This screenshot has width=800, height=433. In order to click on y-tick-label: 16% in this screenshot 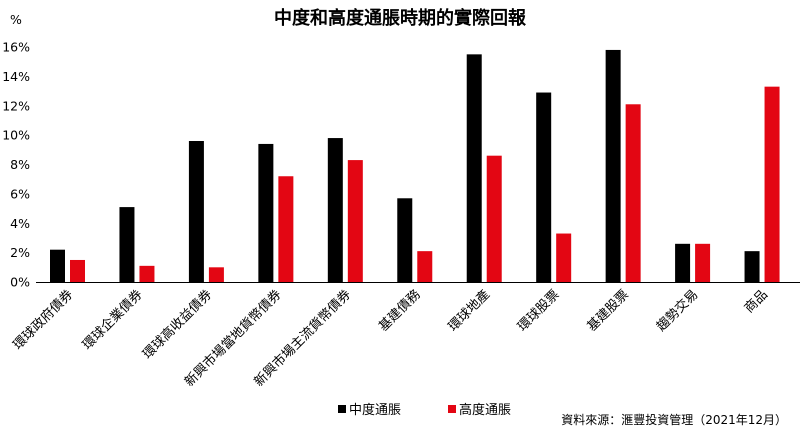, I will do `click(16, 47)`.